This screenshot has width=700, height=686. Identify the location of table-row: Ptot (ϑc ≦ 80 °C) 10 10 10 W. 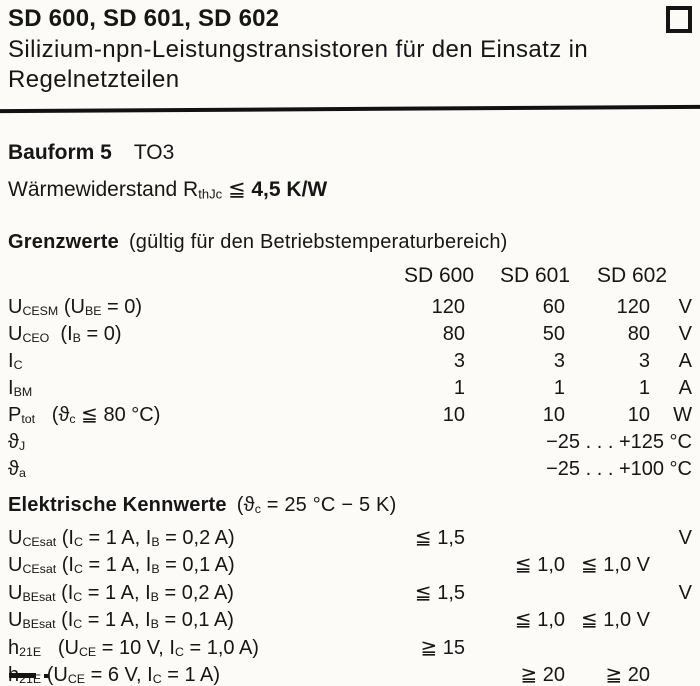
(350, 417).